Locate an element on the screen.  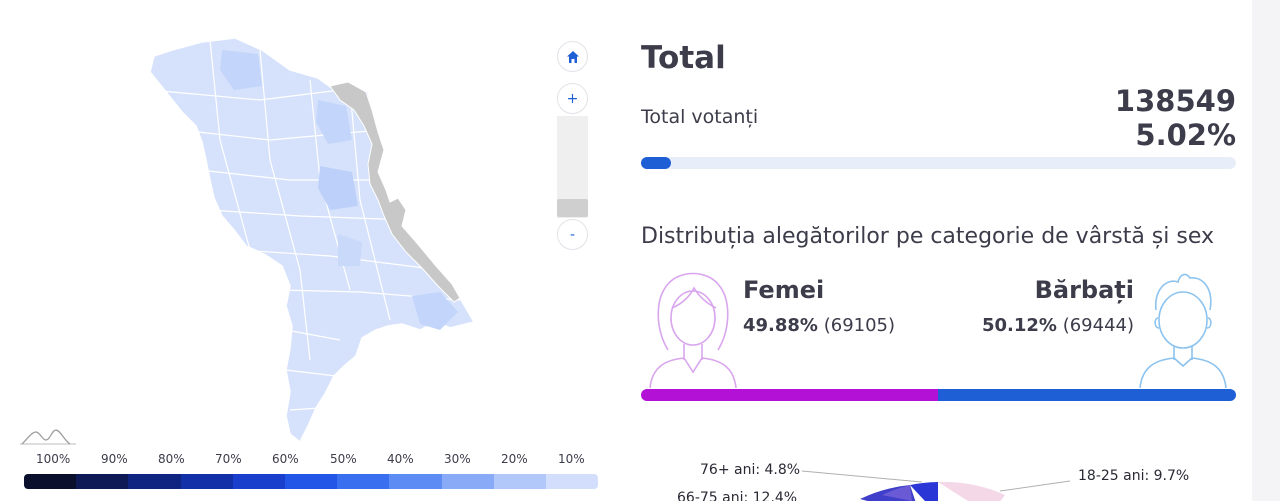
turnout-progress-bar is located at coordinates (938, 163).